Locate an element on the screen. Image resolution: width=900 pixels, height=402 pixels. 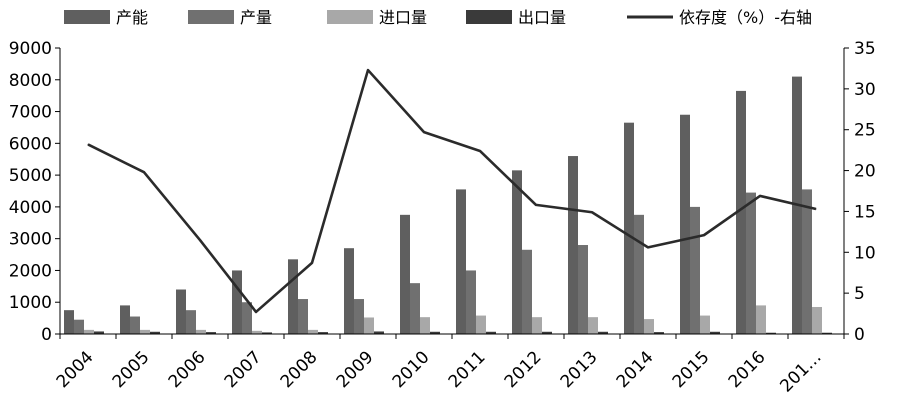
legend-item: 依存度（%）-右轴 is located at coordinates (719, 17).